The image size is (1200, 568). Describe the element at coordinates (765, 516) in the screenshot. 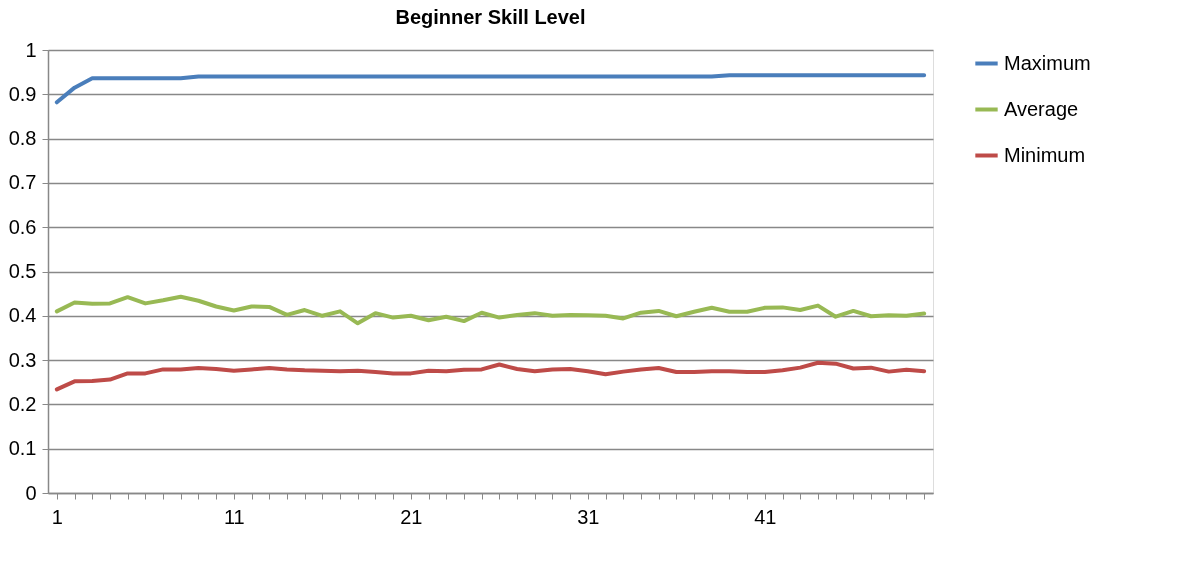

I see `x-tick-label: 41` at that location.